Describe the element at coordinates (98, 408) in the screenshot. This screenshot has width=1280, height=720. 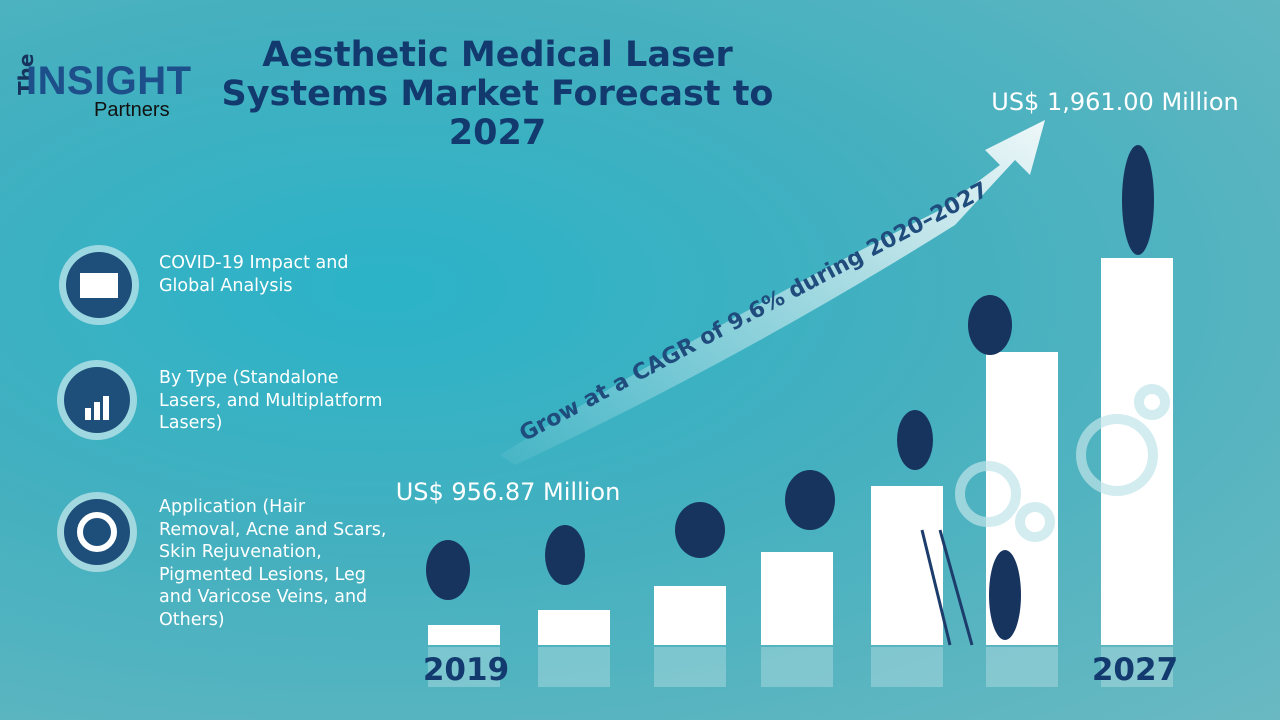
I see `icons` at that location.